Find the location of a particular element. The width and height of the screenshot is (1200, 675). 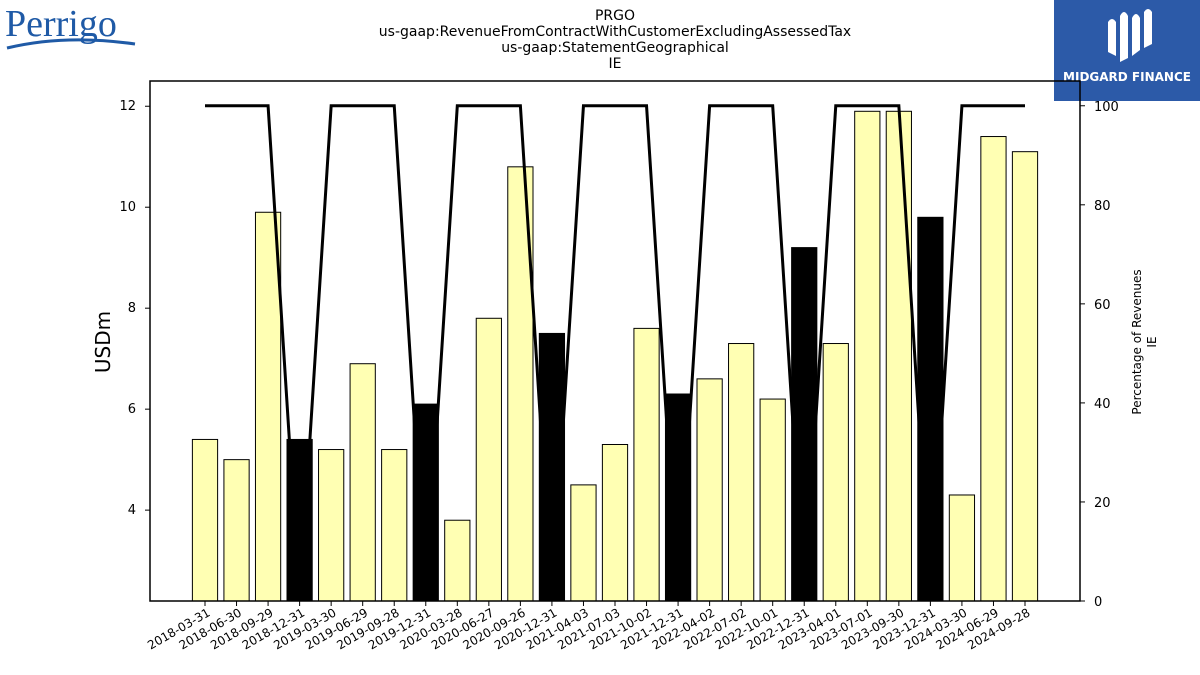

right-tick-label: 40 is located at coordinates (1102, 404).